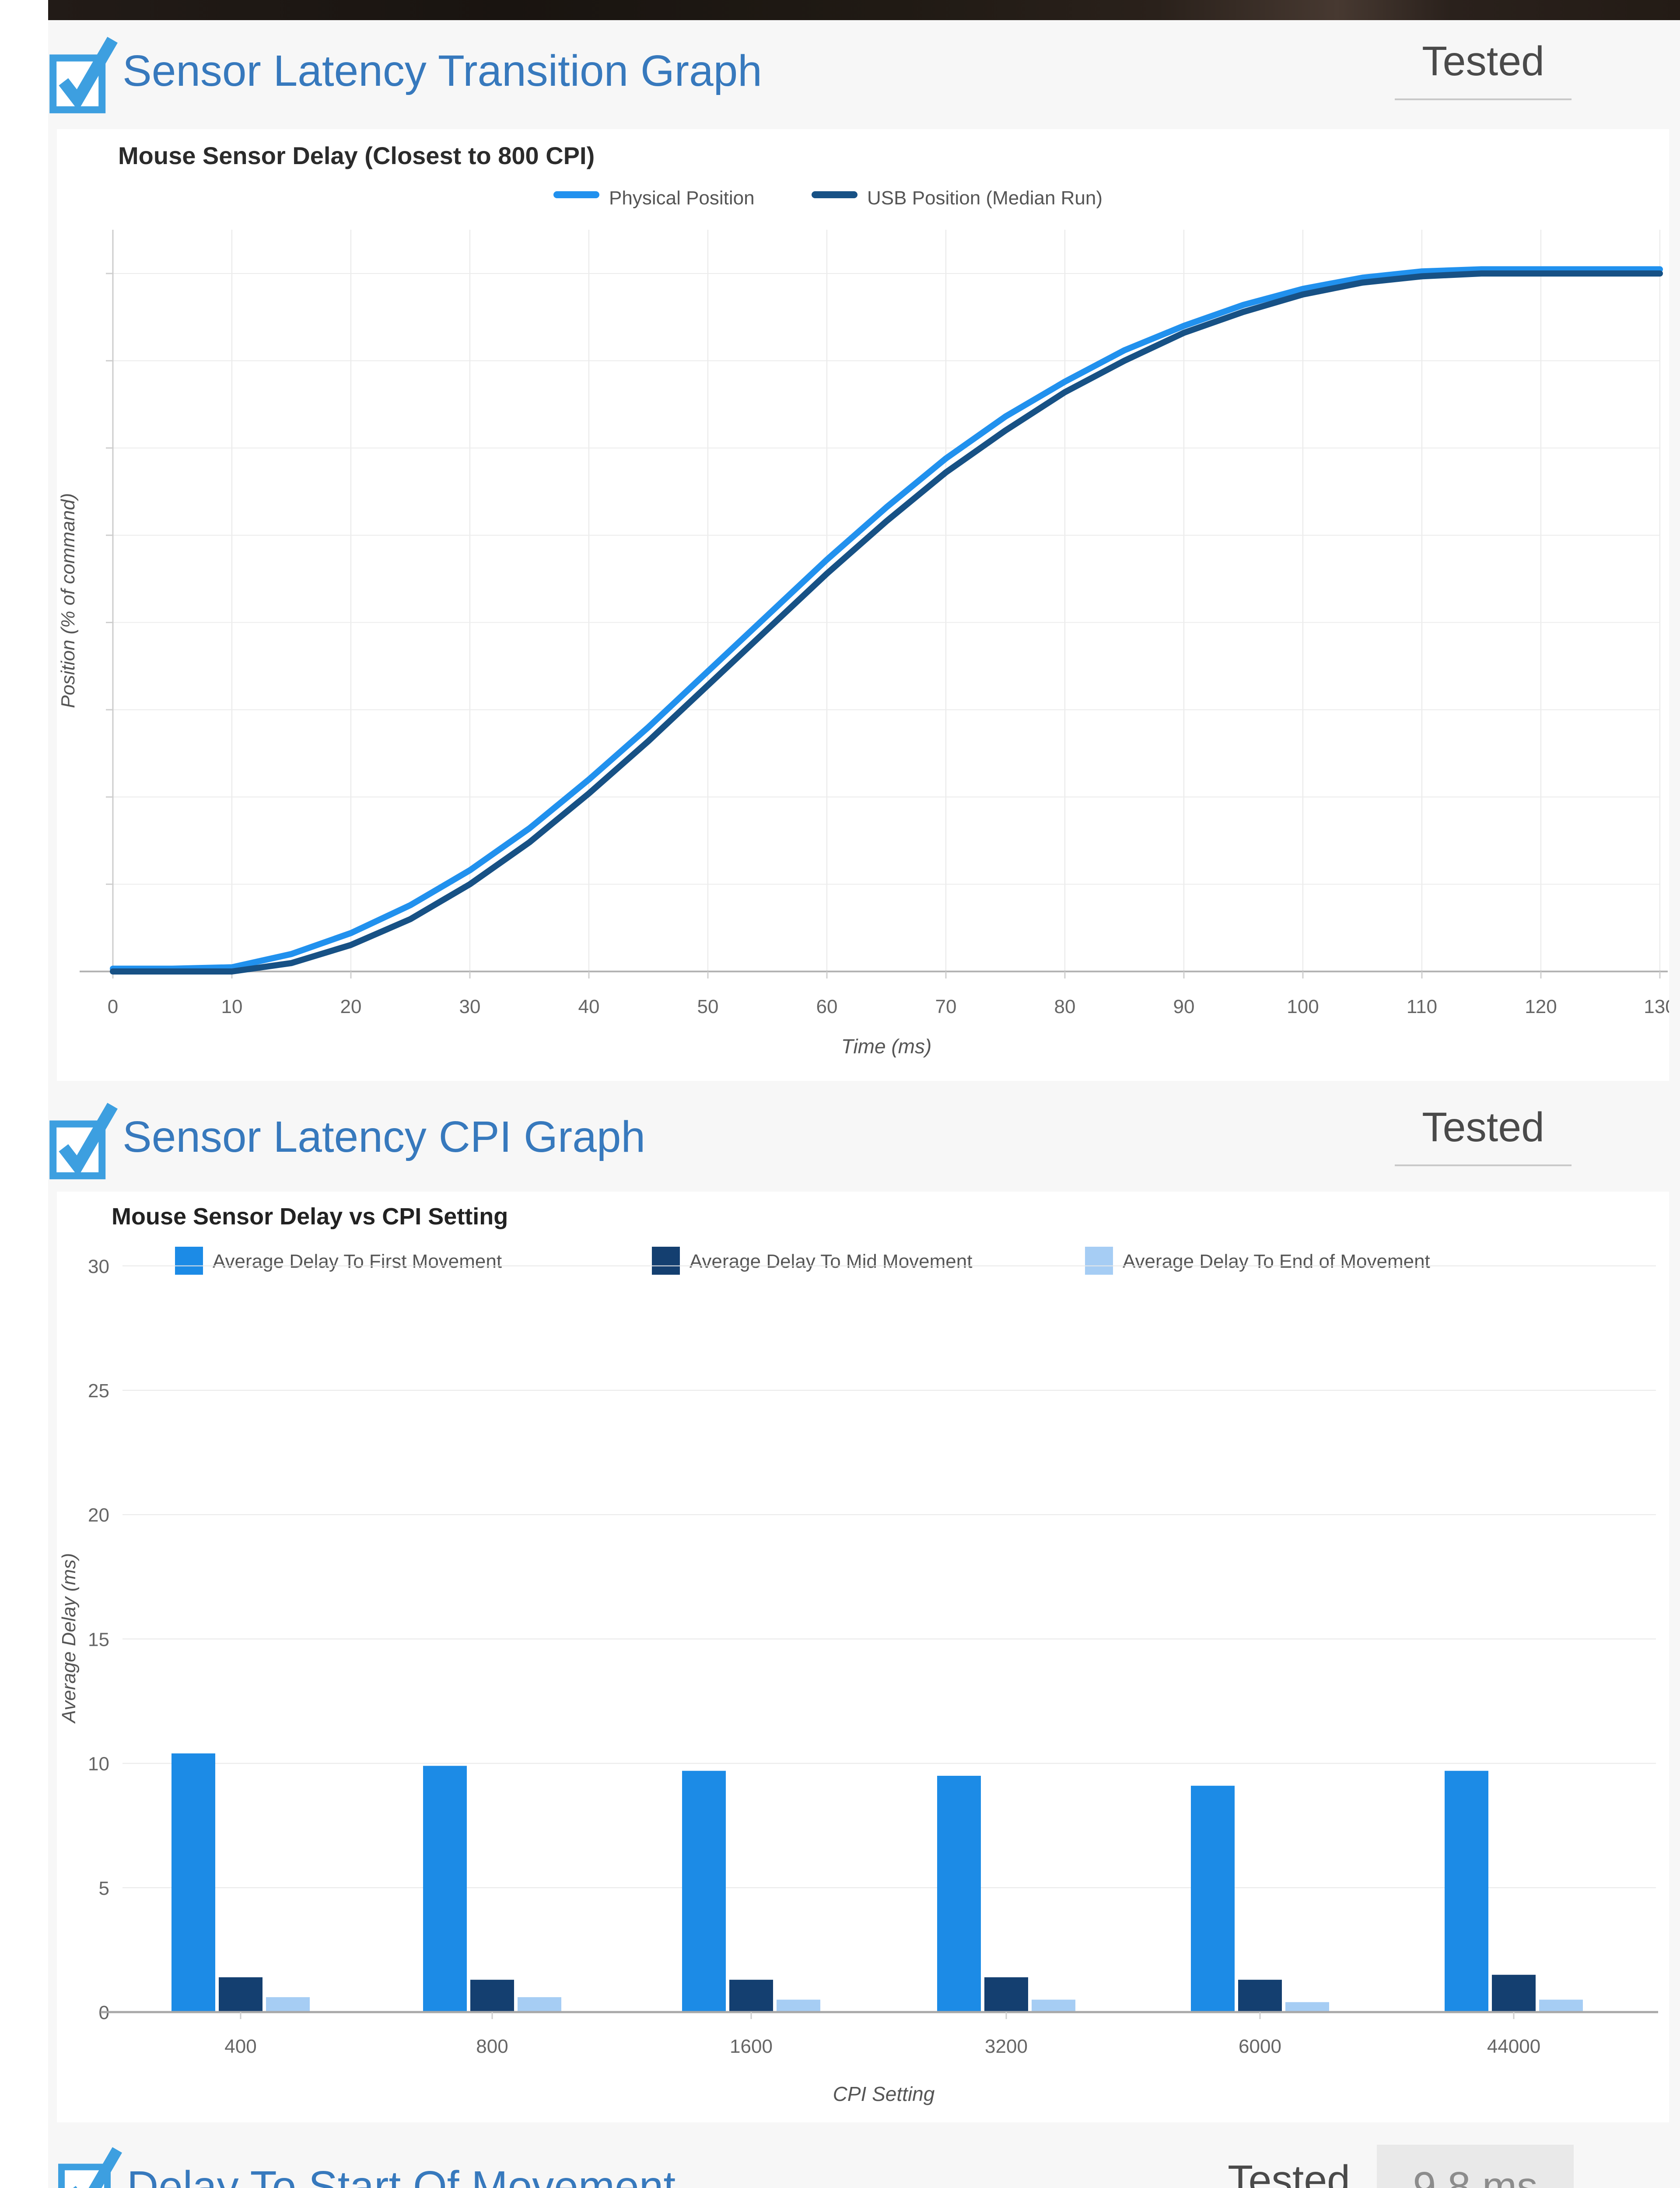 The height and width of the screenshot is (2188, 1680). What do you see at coordinates (864, 77) in the screenshot?
I see `section-header-transition: Sensor Latency Transition Graph Tested` at bounding box center [864, 77].